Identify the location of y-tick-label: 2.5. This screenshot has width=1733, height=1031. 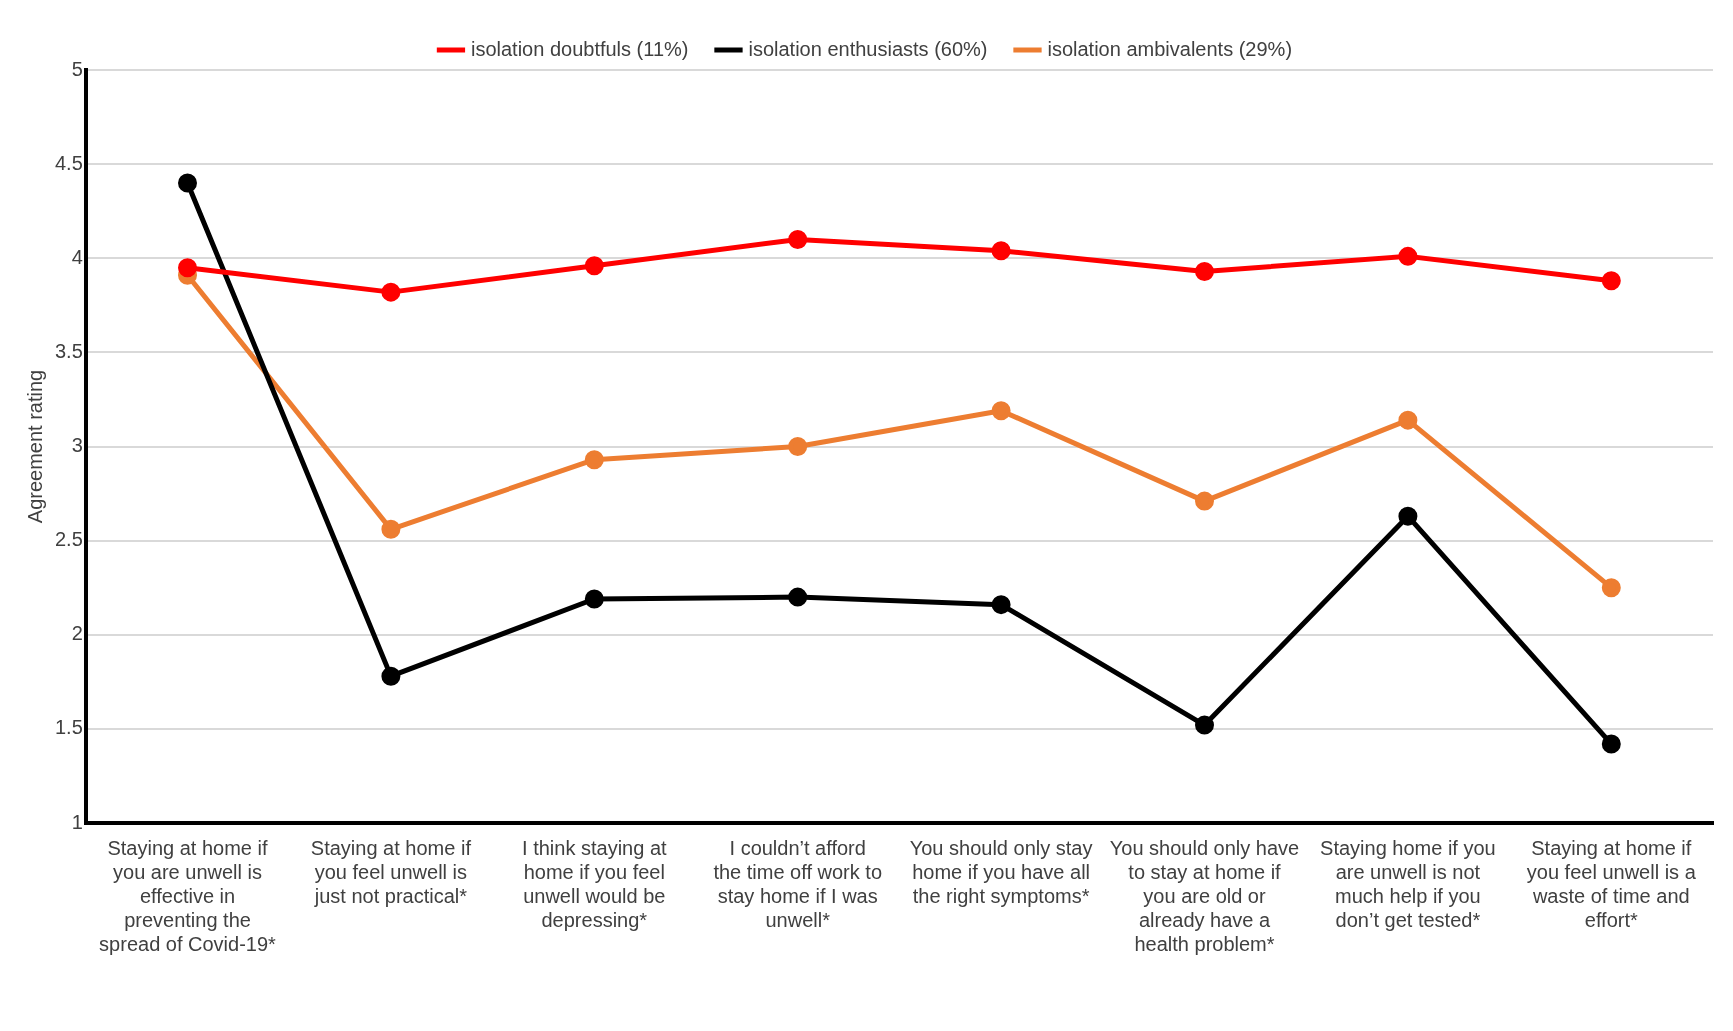
(68, 539).